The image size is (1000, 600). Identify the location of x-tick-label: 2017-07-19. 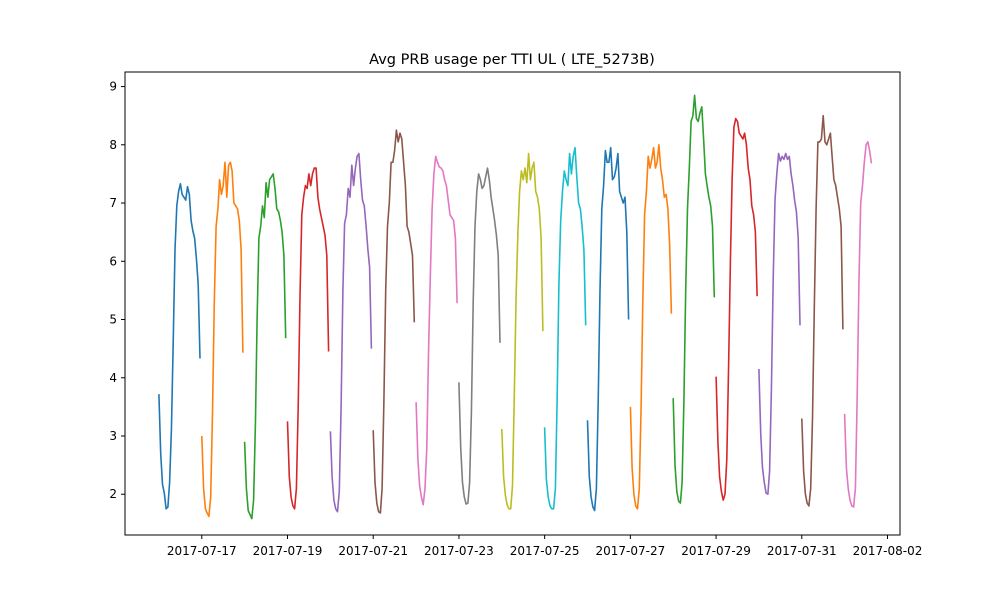
(288, 551).